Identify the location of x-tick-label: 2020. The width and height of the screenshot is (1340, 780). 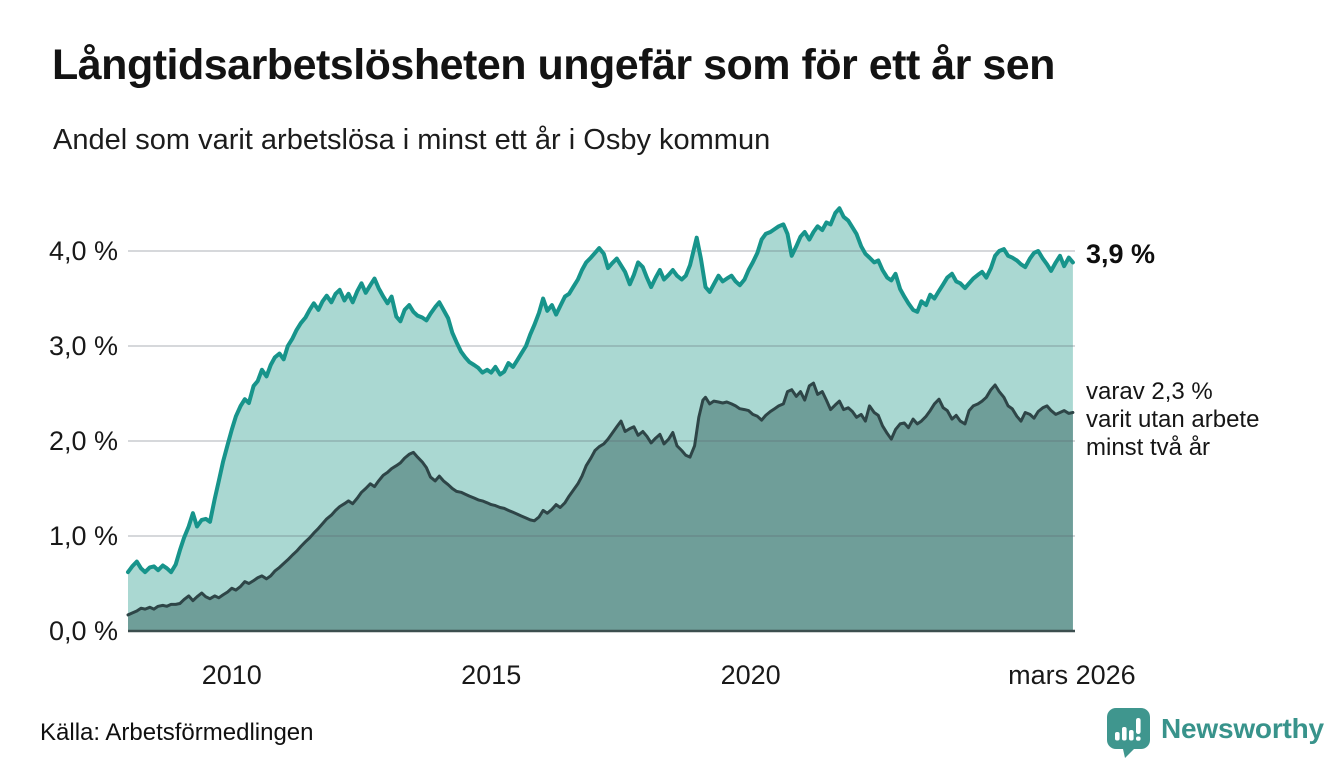
(750, 675).